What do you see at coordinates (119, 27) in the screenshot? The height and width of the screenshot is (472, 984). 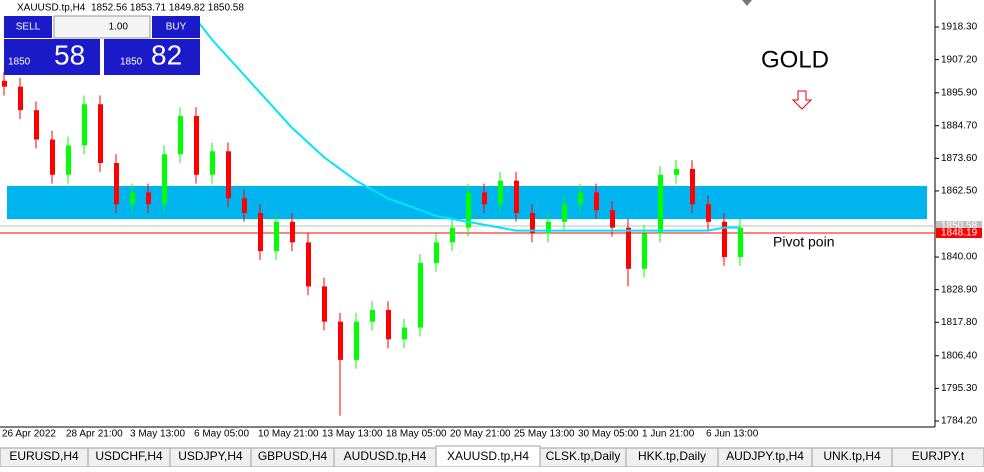 I see `lot-value: 1.00` at bounding box center [119, 27].